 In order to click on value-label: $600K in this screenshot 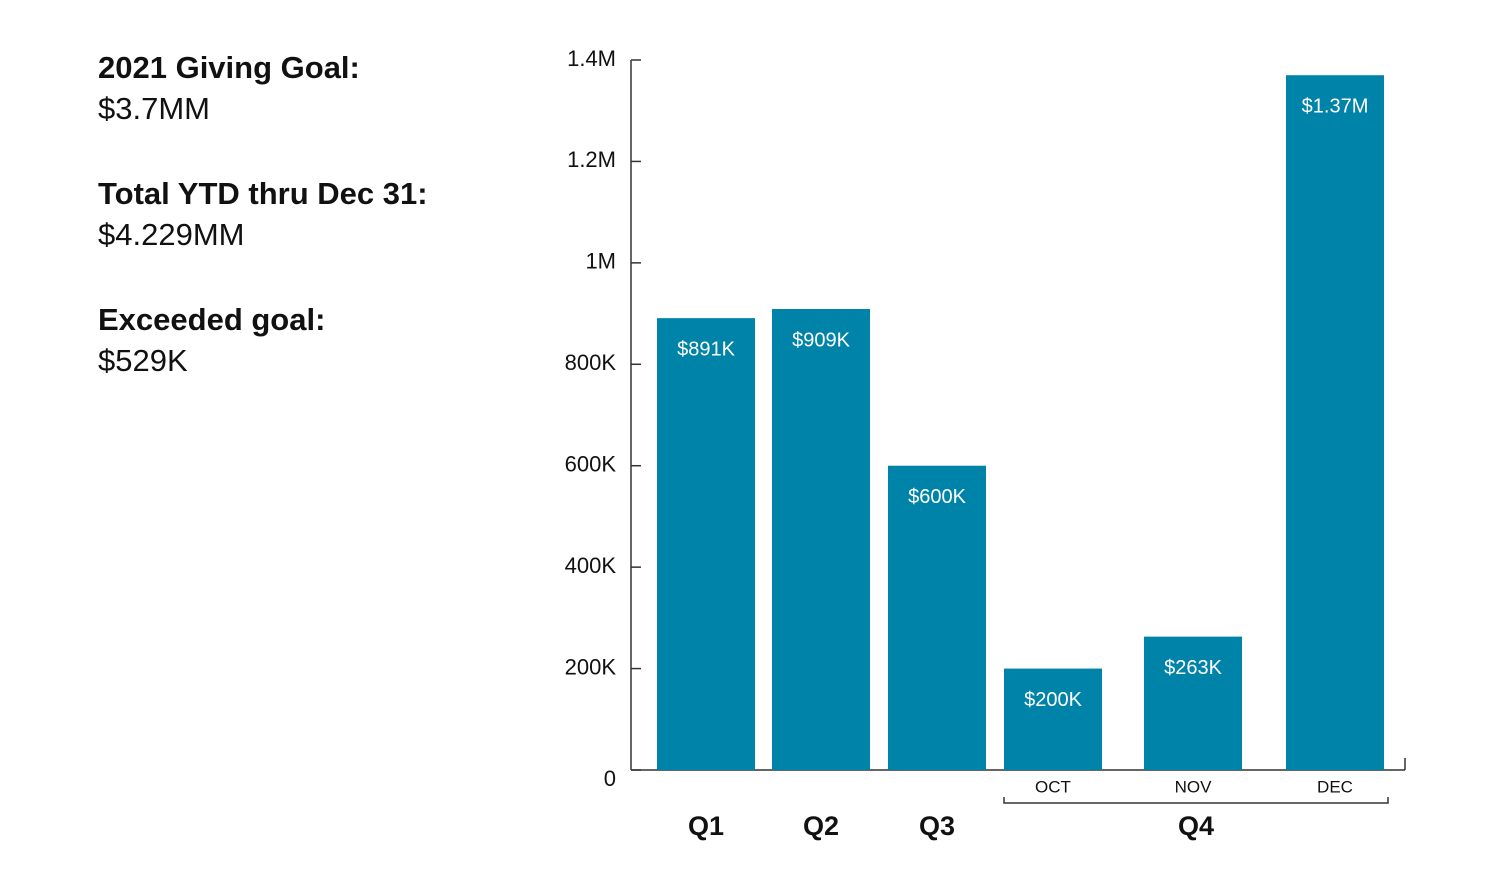, I will do `click(937, 497)`.